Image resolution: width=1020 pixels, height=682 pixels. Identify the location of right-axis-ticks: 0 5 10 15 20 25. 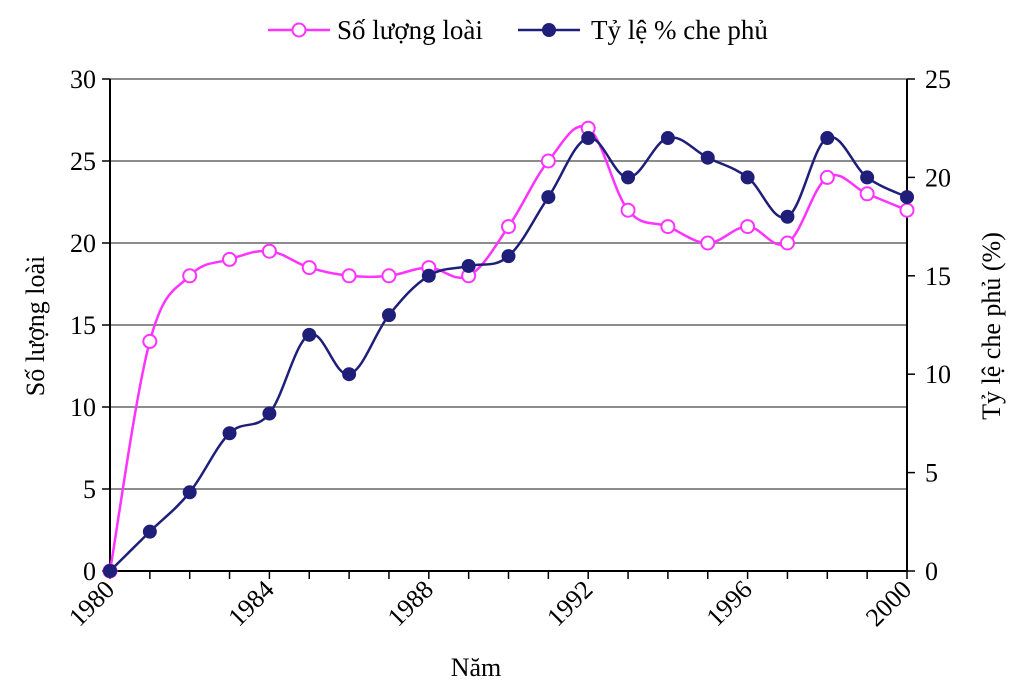
(929, 325).